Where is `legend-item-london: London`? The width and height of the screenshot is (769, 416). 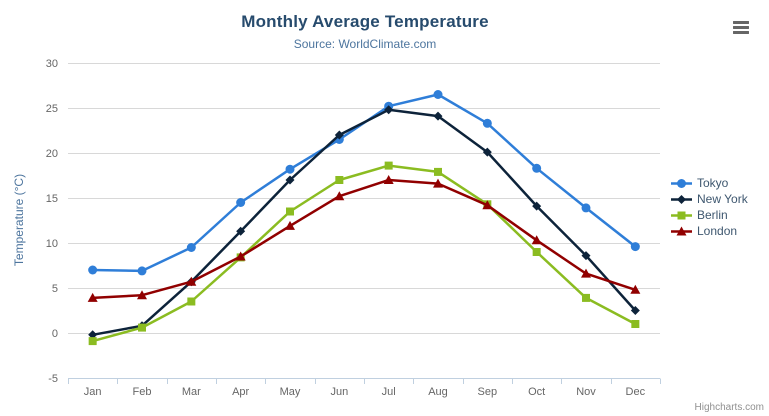 legend-item-london: London is located at coordinates (709, 231).